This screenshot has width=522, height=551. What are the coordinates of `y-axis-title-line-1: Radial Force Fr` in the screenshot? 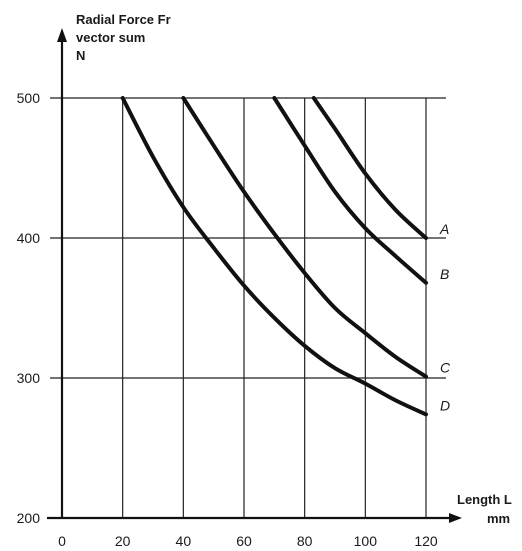 It's located at (123, 19).